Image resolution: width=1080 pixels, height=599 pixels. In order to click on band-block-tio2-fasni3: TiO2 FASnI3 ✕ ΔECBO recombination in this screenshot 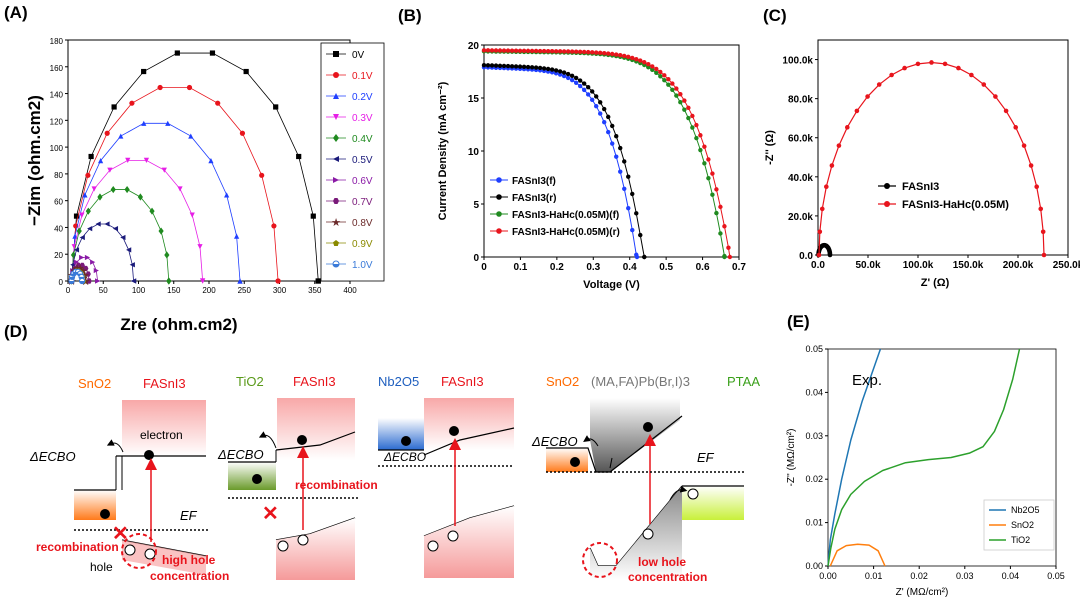, I will do `click(297, 477)`.